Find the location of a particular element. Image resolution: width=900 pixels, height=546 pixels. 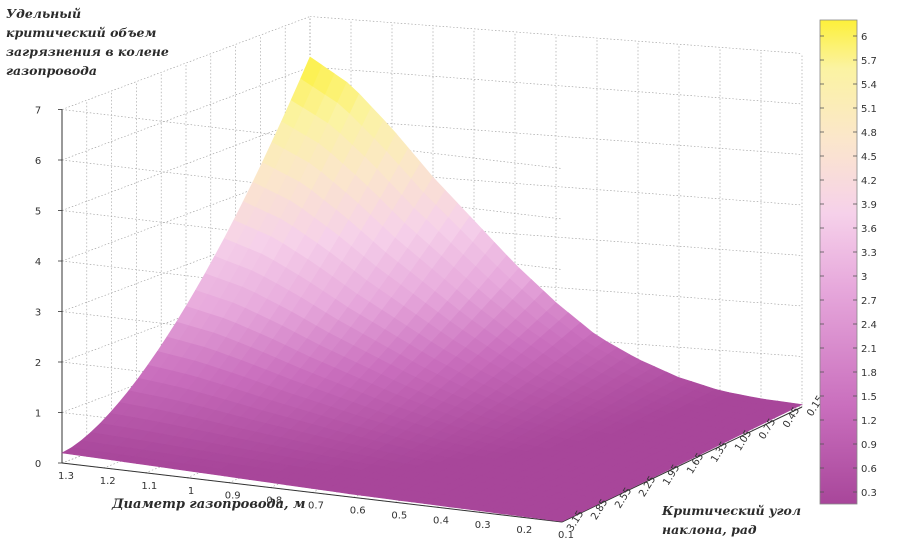

x-tick-label: 0.1 is located at coordinates (566, 535).